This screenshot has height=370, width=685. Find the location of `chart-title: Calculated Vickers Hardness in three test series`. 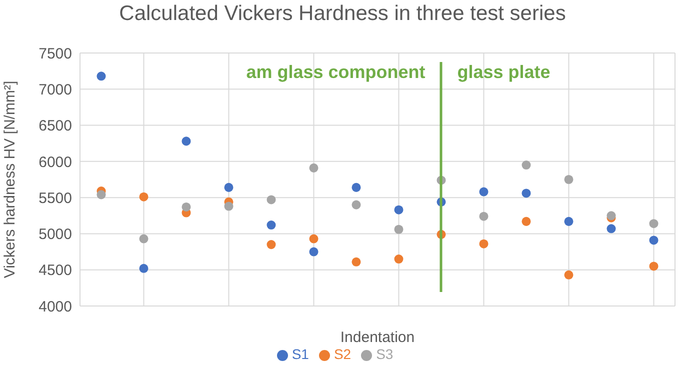

chart-title: Calculated Vickers Hardness in three test series is located at coordinates (342, 14).